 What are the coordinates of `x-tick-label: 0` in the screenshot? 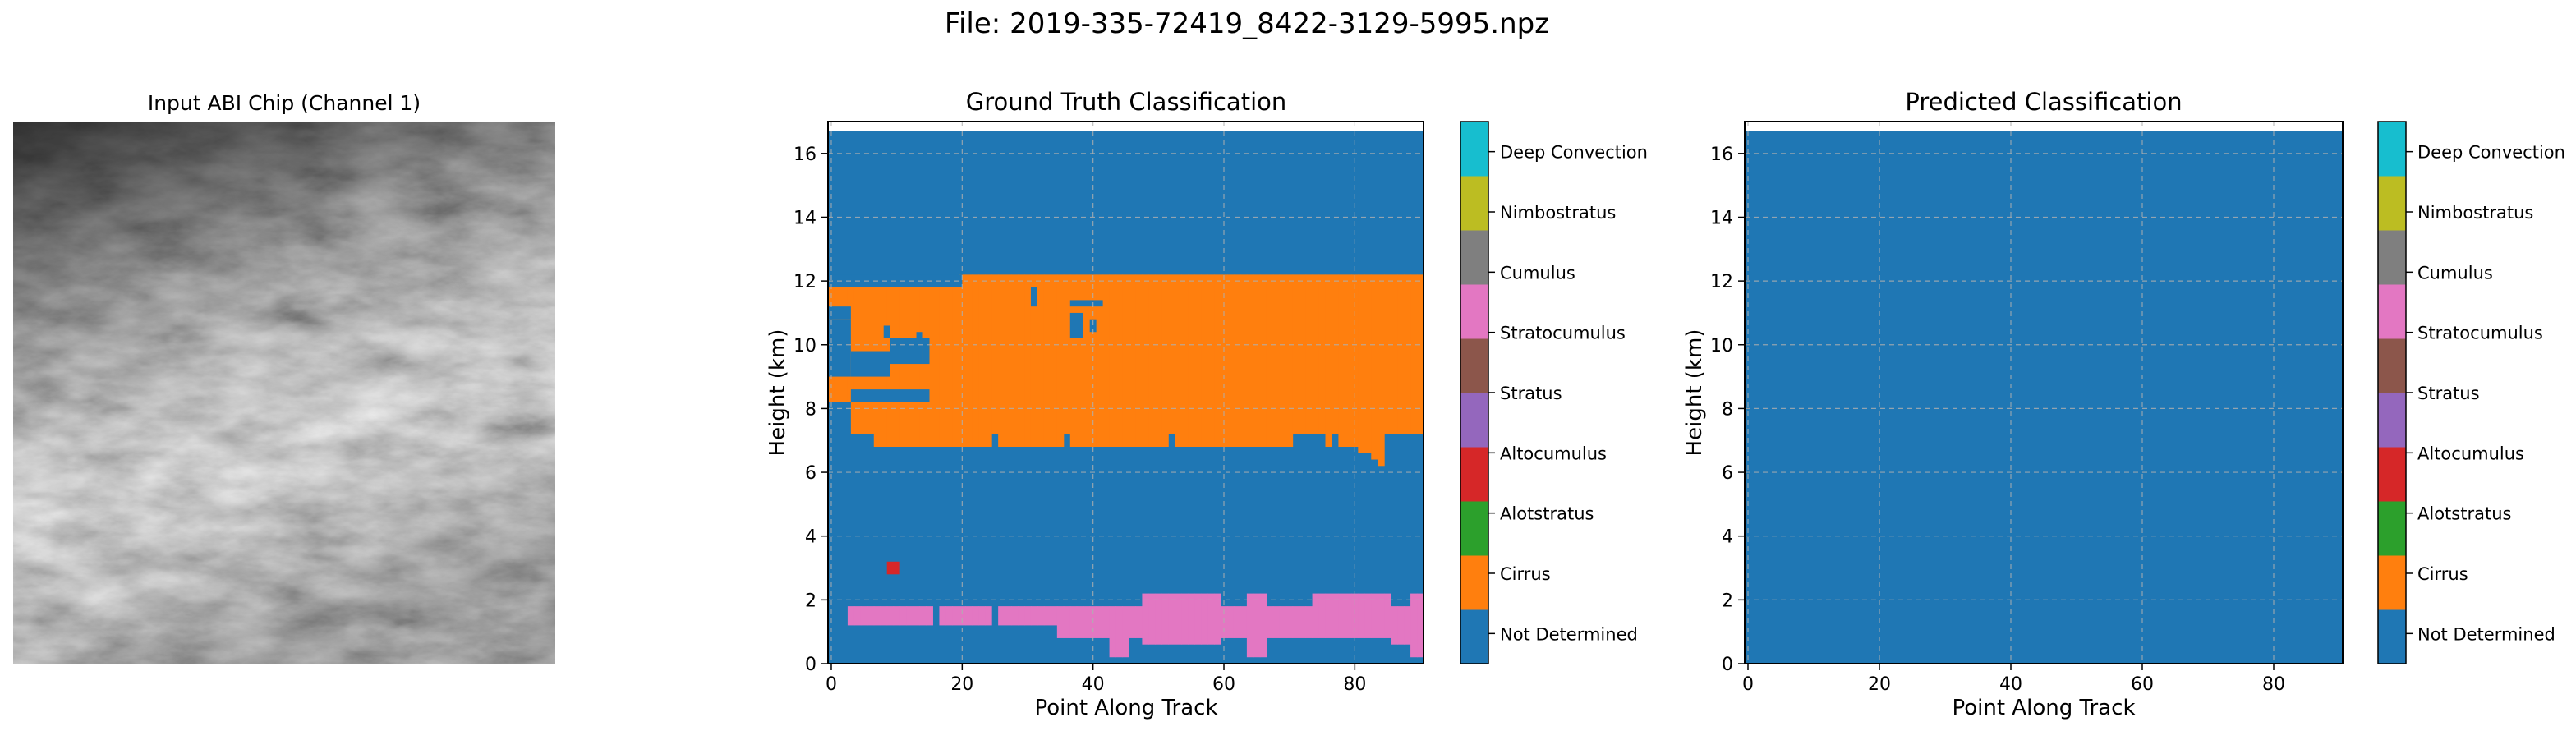 It's located at (831, 685).